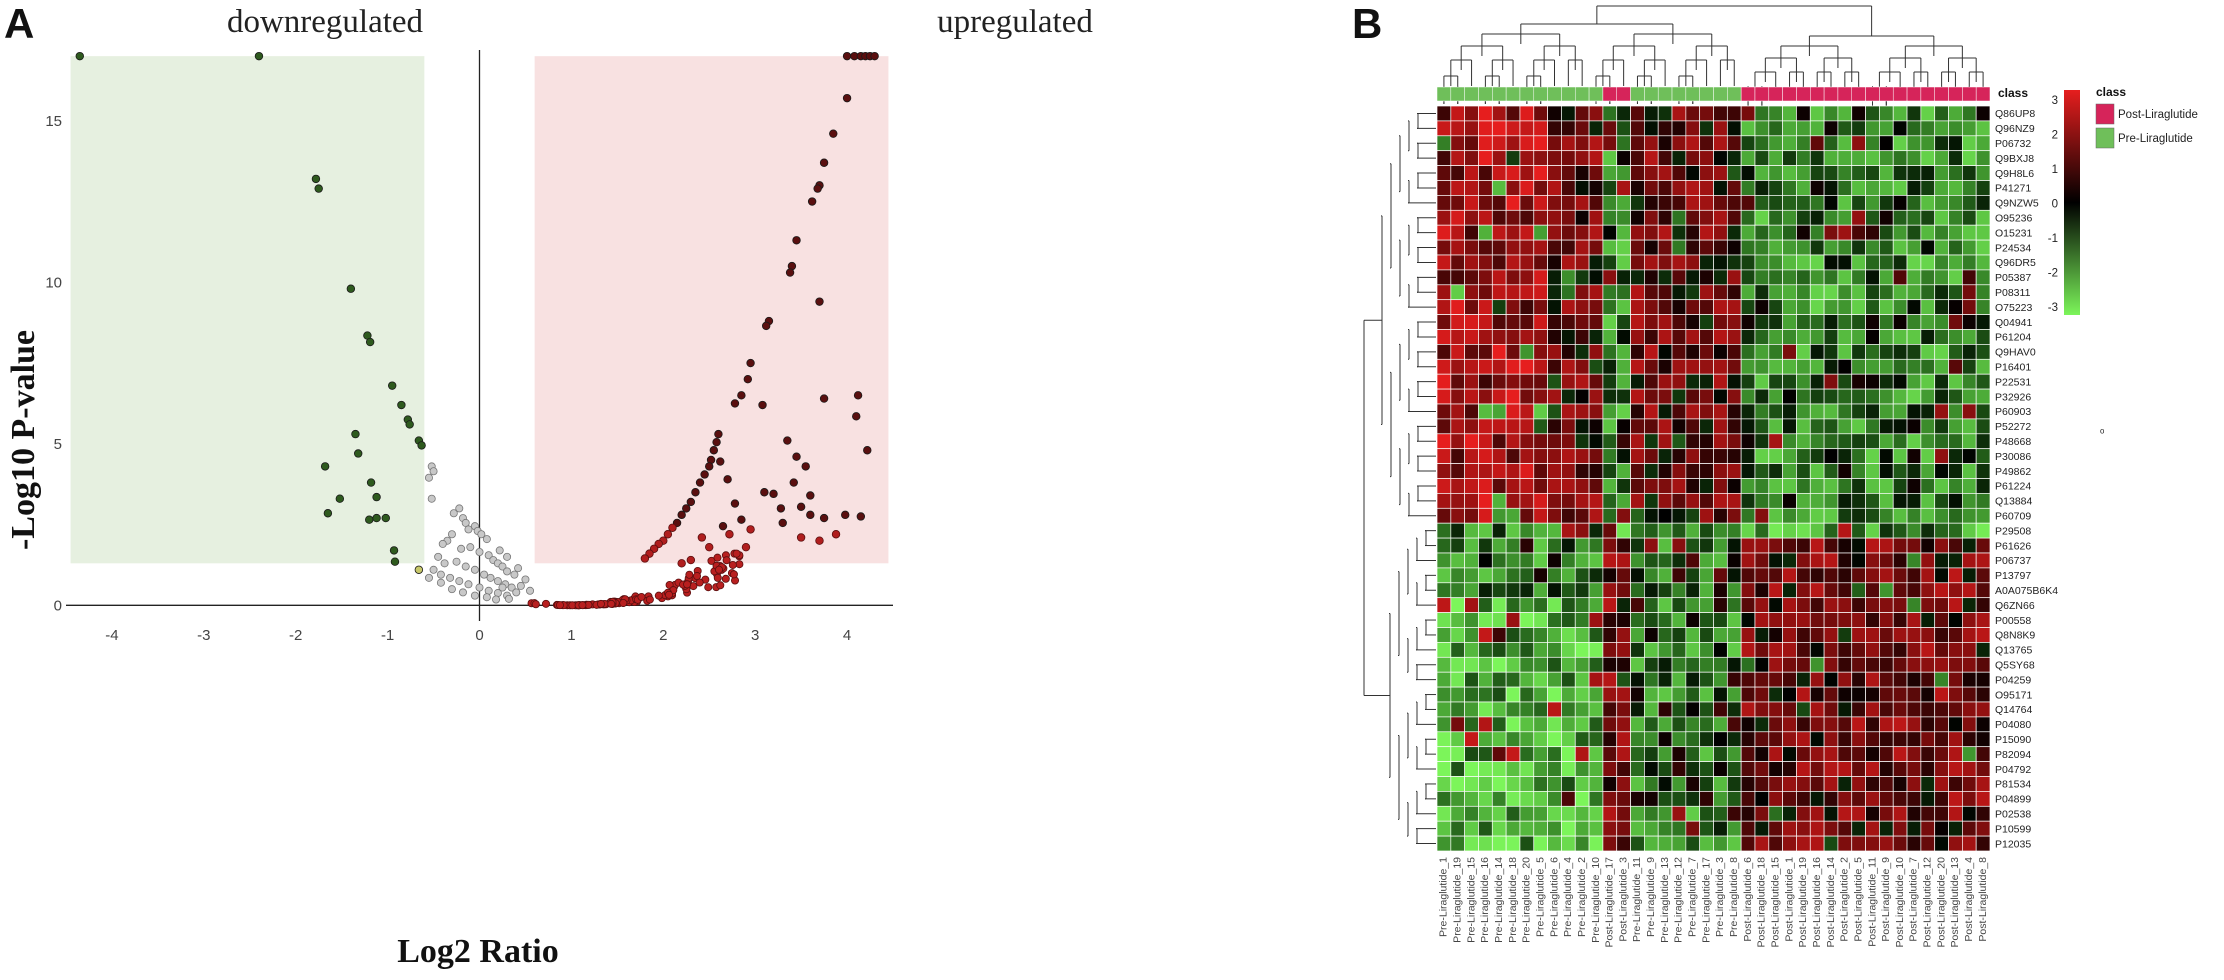 The width and height of the screenshot is (2224, 980). What do you see at coordinates (502, 566) in the screenshot?
I see `point-not_significant` at bounding box center [502, 566].